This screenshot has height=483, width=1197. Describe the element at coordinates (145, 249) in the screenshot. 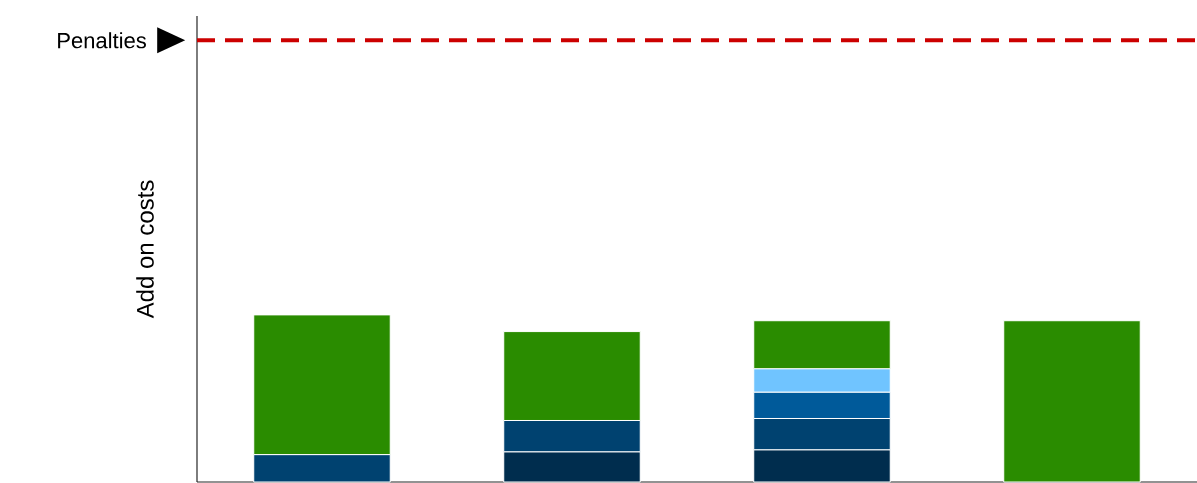

I see `y-axis-title: Add on costs` at that location.